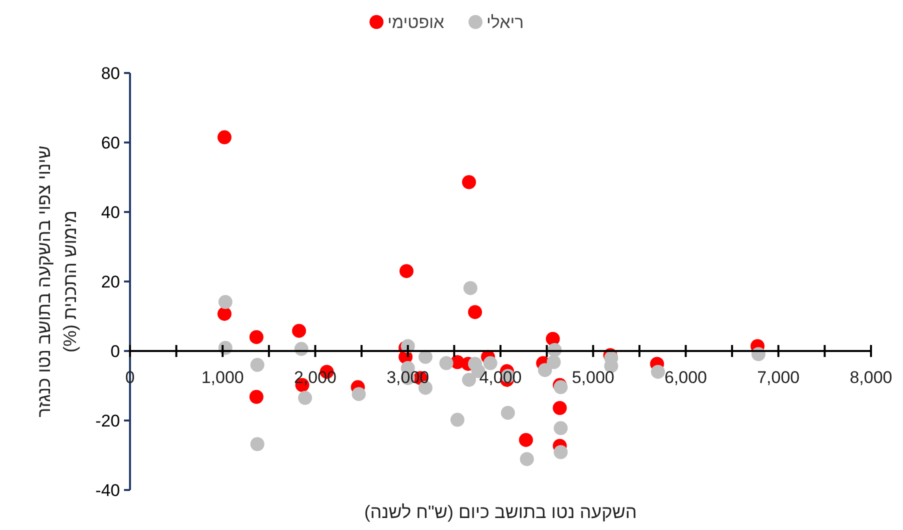 This screenshot has width=903, height=530. Describe the element at coordinates (107, 490) in the screenshot. I see `y-tick-label: -40` at that location.